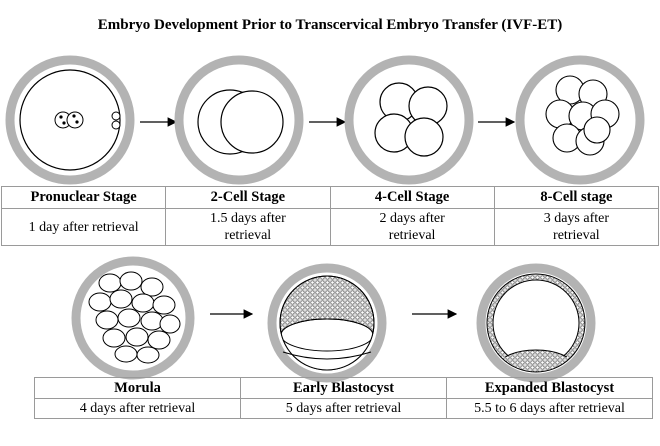 The height and width of the screenshot is (446, 660). What do you see at coordinates (412, 197) in the screenshot?
I see `stage-name-4-cell: 4-Cell Stage` at bounding box center [412, 197].